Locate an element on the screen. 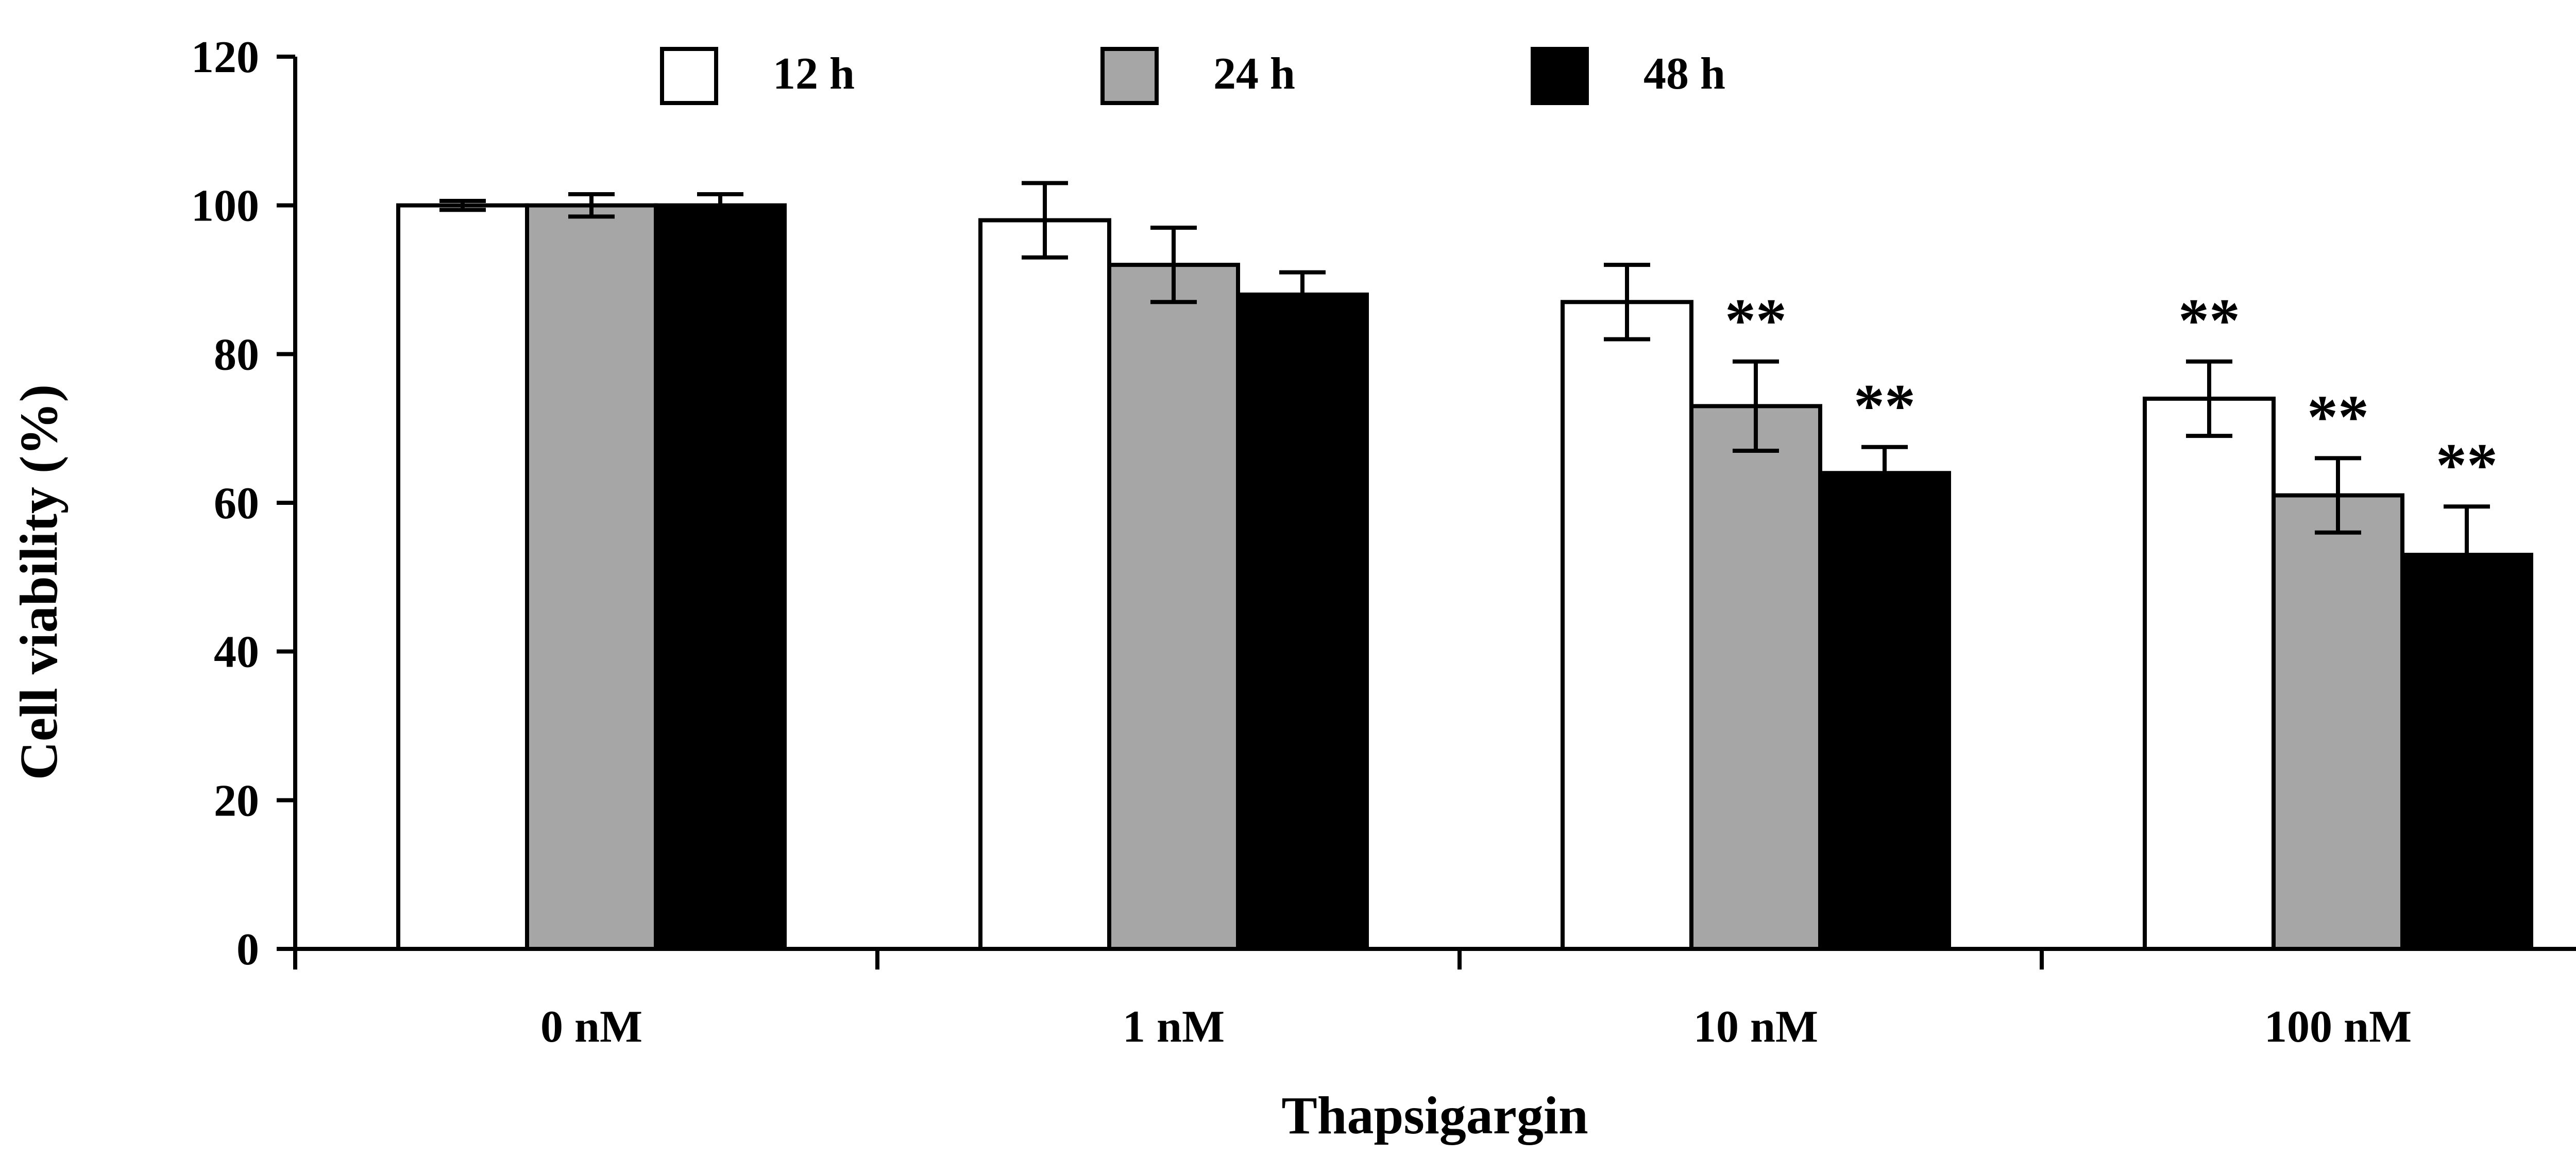  x-axis: 0 nM 1 nM 10 nM 100 nM is located at coordinates (1434, 999).